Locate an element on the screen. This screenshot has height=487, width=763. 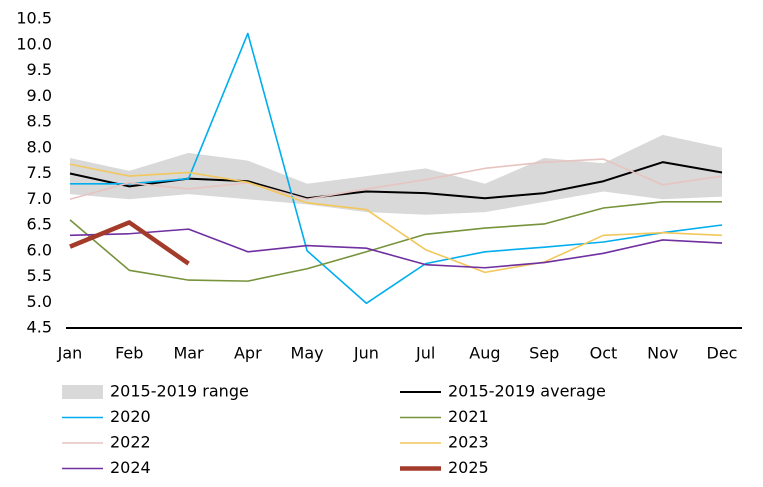
y-tick-label: 6.5 is located at coordinates (39, 224).